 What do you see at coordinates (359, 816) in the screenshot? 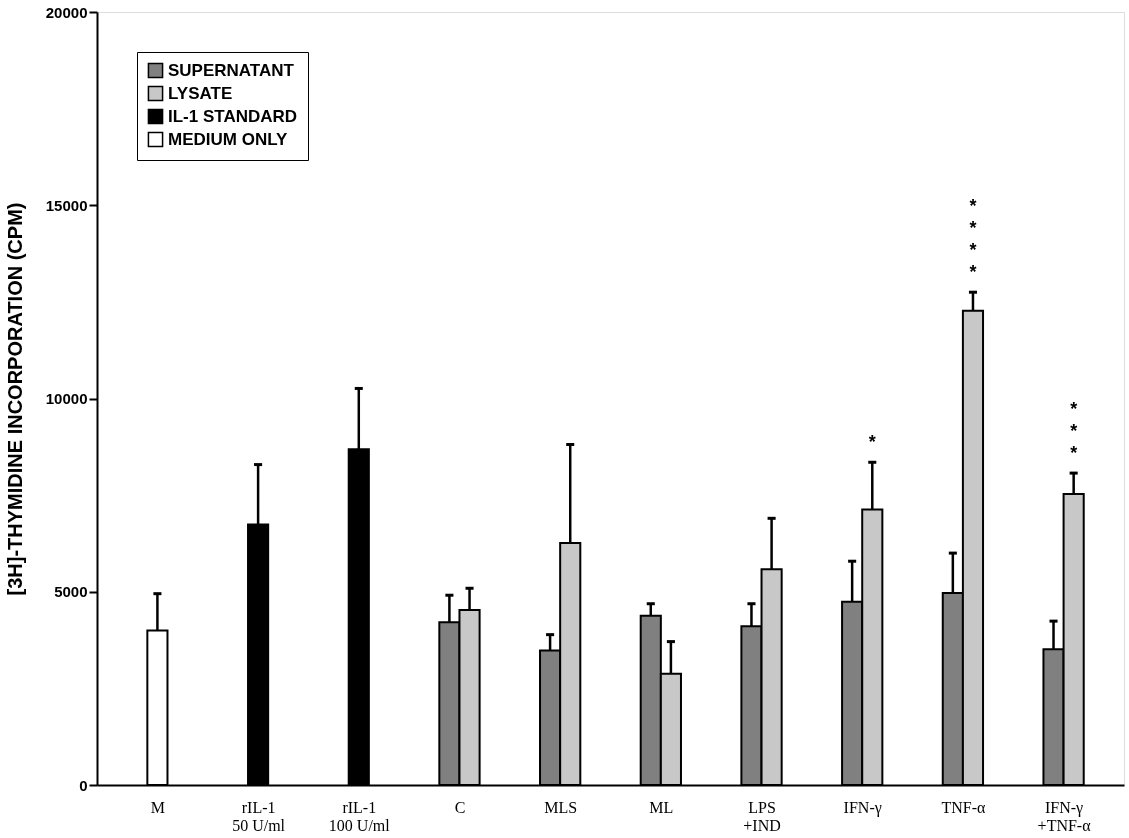
I see `x-tick-label: rIL-1 100 U/ml` at bounding box center [359, 816].